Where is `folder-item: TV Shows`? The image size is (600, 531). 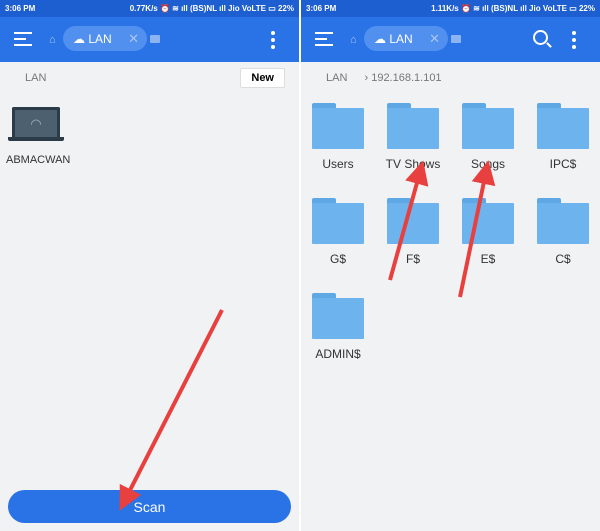 folder-item: TV Shows is located at coordinates (413, 137).